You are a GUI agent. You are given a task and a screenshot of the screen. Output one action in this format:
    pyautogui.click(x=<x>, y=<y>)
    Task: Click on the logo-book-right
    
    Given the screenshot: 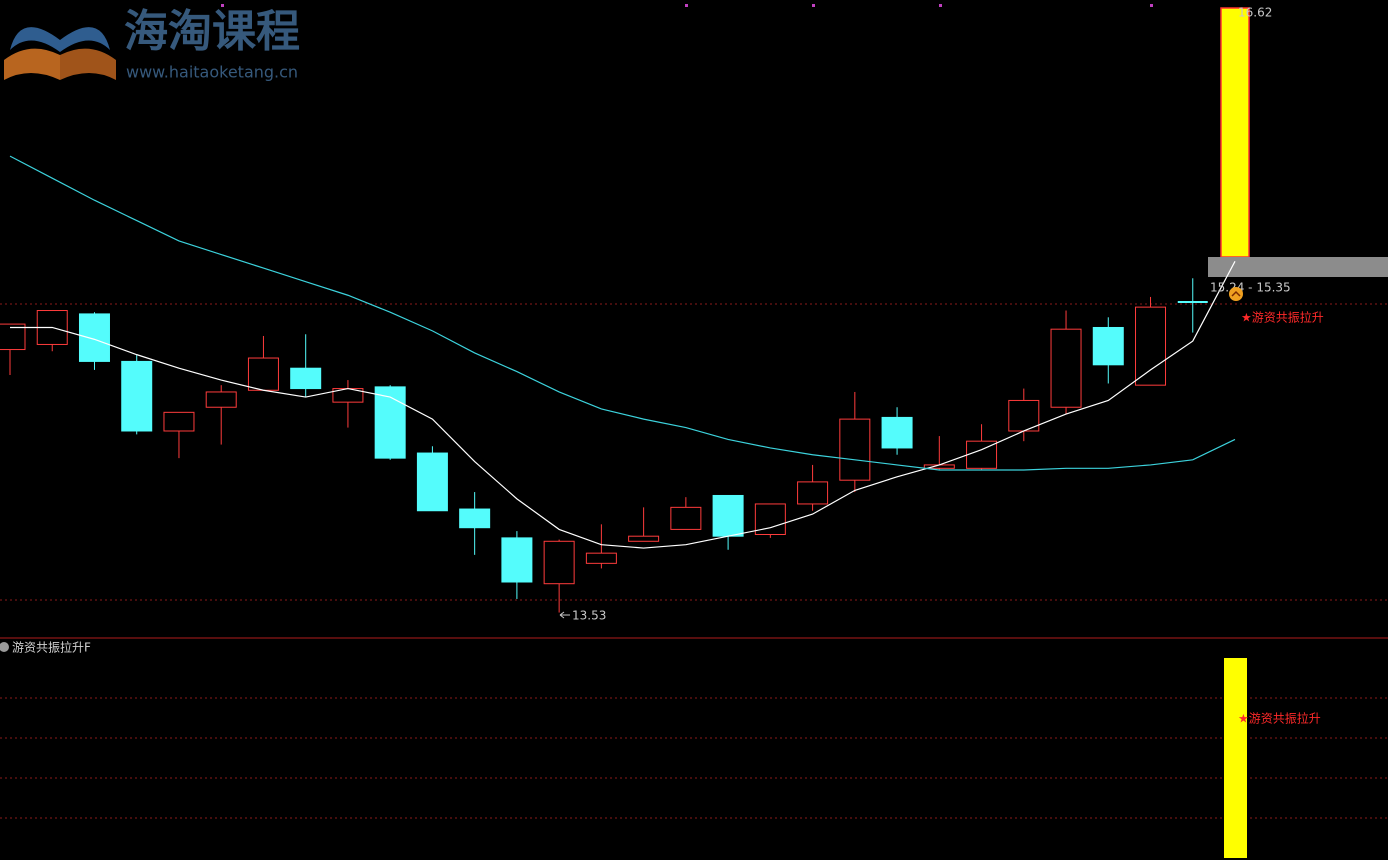 What is the action you would take?
    pyautogui.click(x=88, y=64)
    